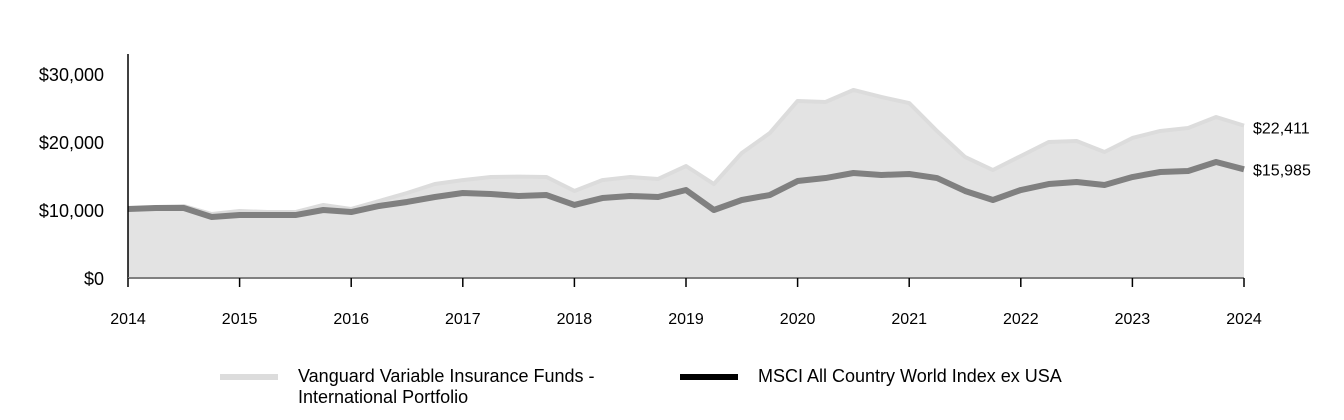 The width and height of the screenshot is (1344, 420). What do you see at coordinates (446, 376) in the screenshot?
I see `legend-label-fund-line1: Vanguard Variable Insurance Funds -` at bounding box center [446, 376].